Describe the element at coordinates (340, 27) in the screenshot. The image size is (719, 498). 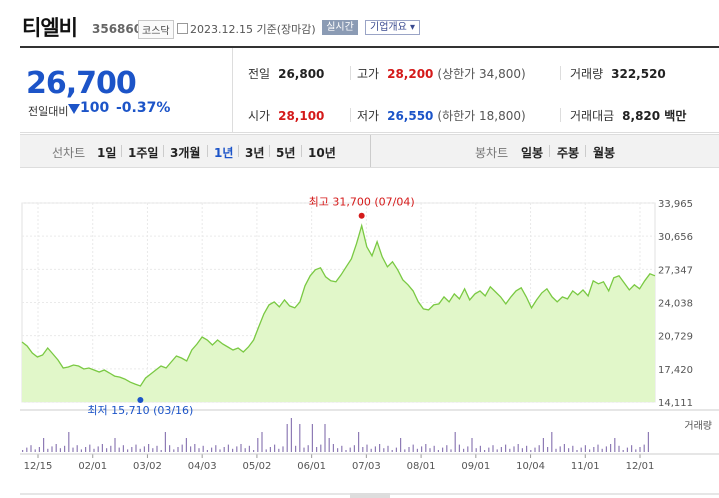
I see `realtime-button: 실시간` at that location.